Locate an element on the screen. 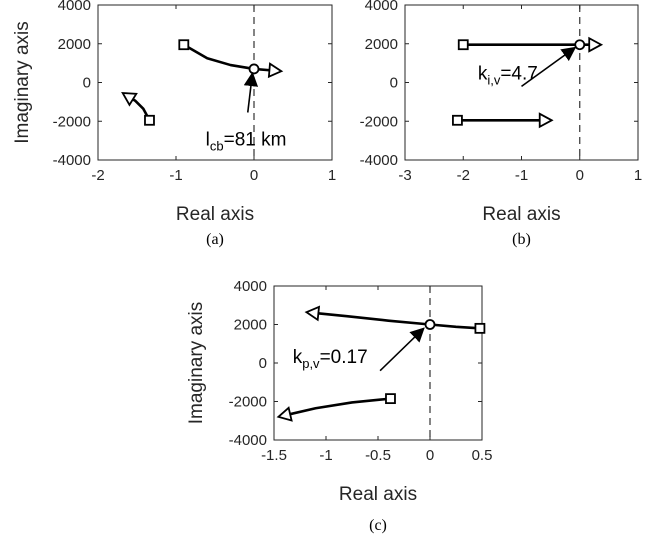  x-tick-label: 0.5 is located at coordinates (482, 455).